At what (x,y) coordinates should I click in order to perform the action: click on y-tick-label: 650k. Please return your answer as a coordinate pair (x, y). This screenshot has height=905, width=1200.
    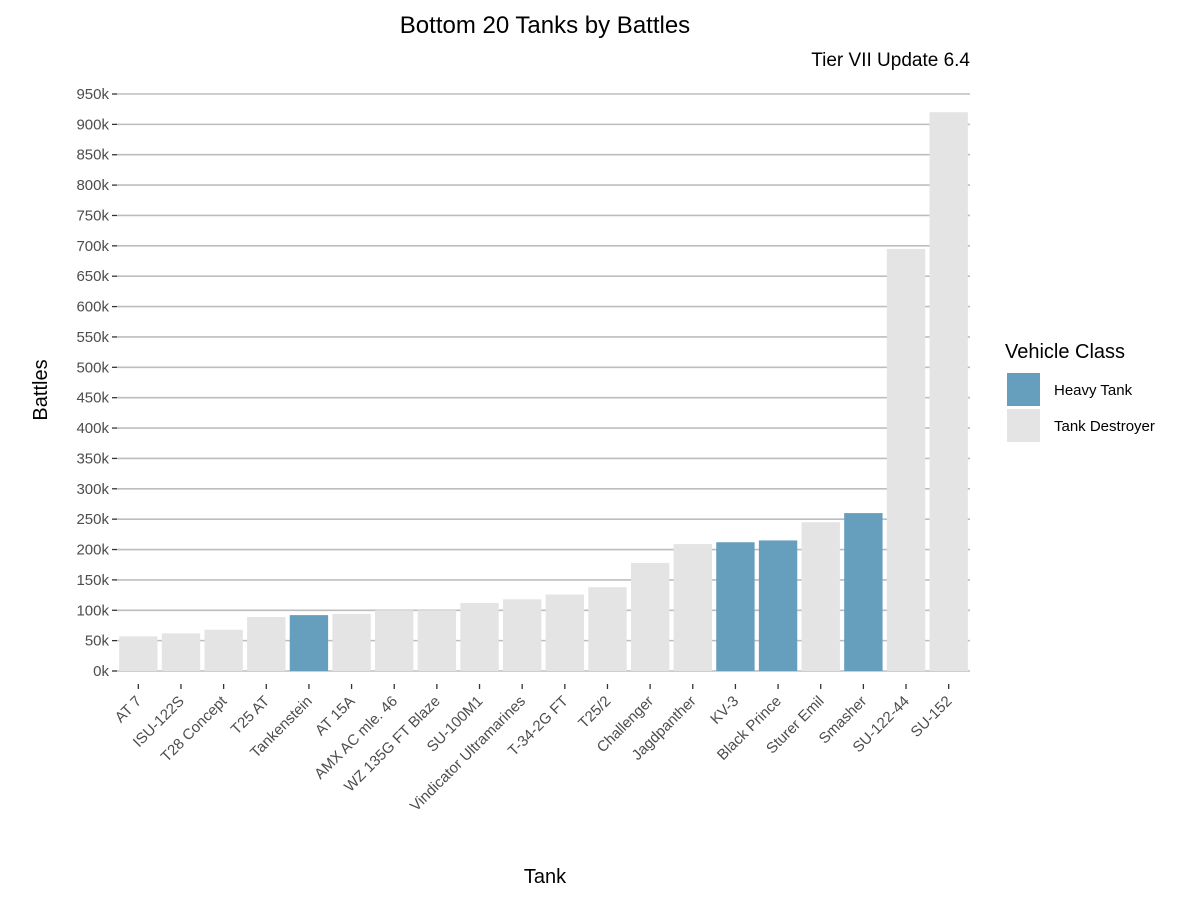
    Looking at the image, I should click on (92, 276).